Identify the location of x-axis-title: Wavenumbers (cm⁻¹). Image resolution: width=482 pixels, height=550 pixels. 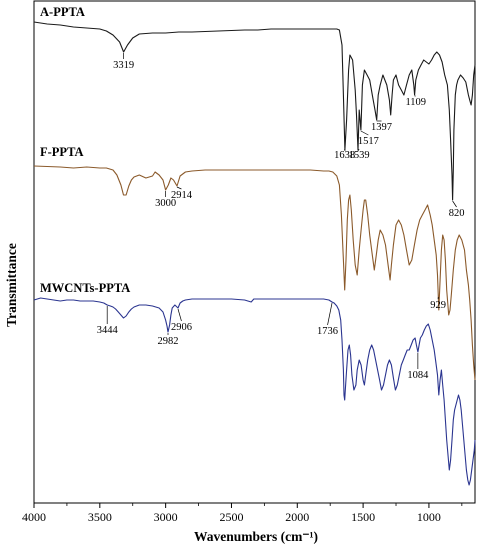
(256, 536).